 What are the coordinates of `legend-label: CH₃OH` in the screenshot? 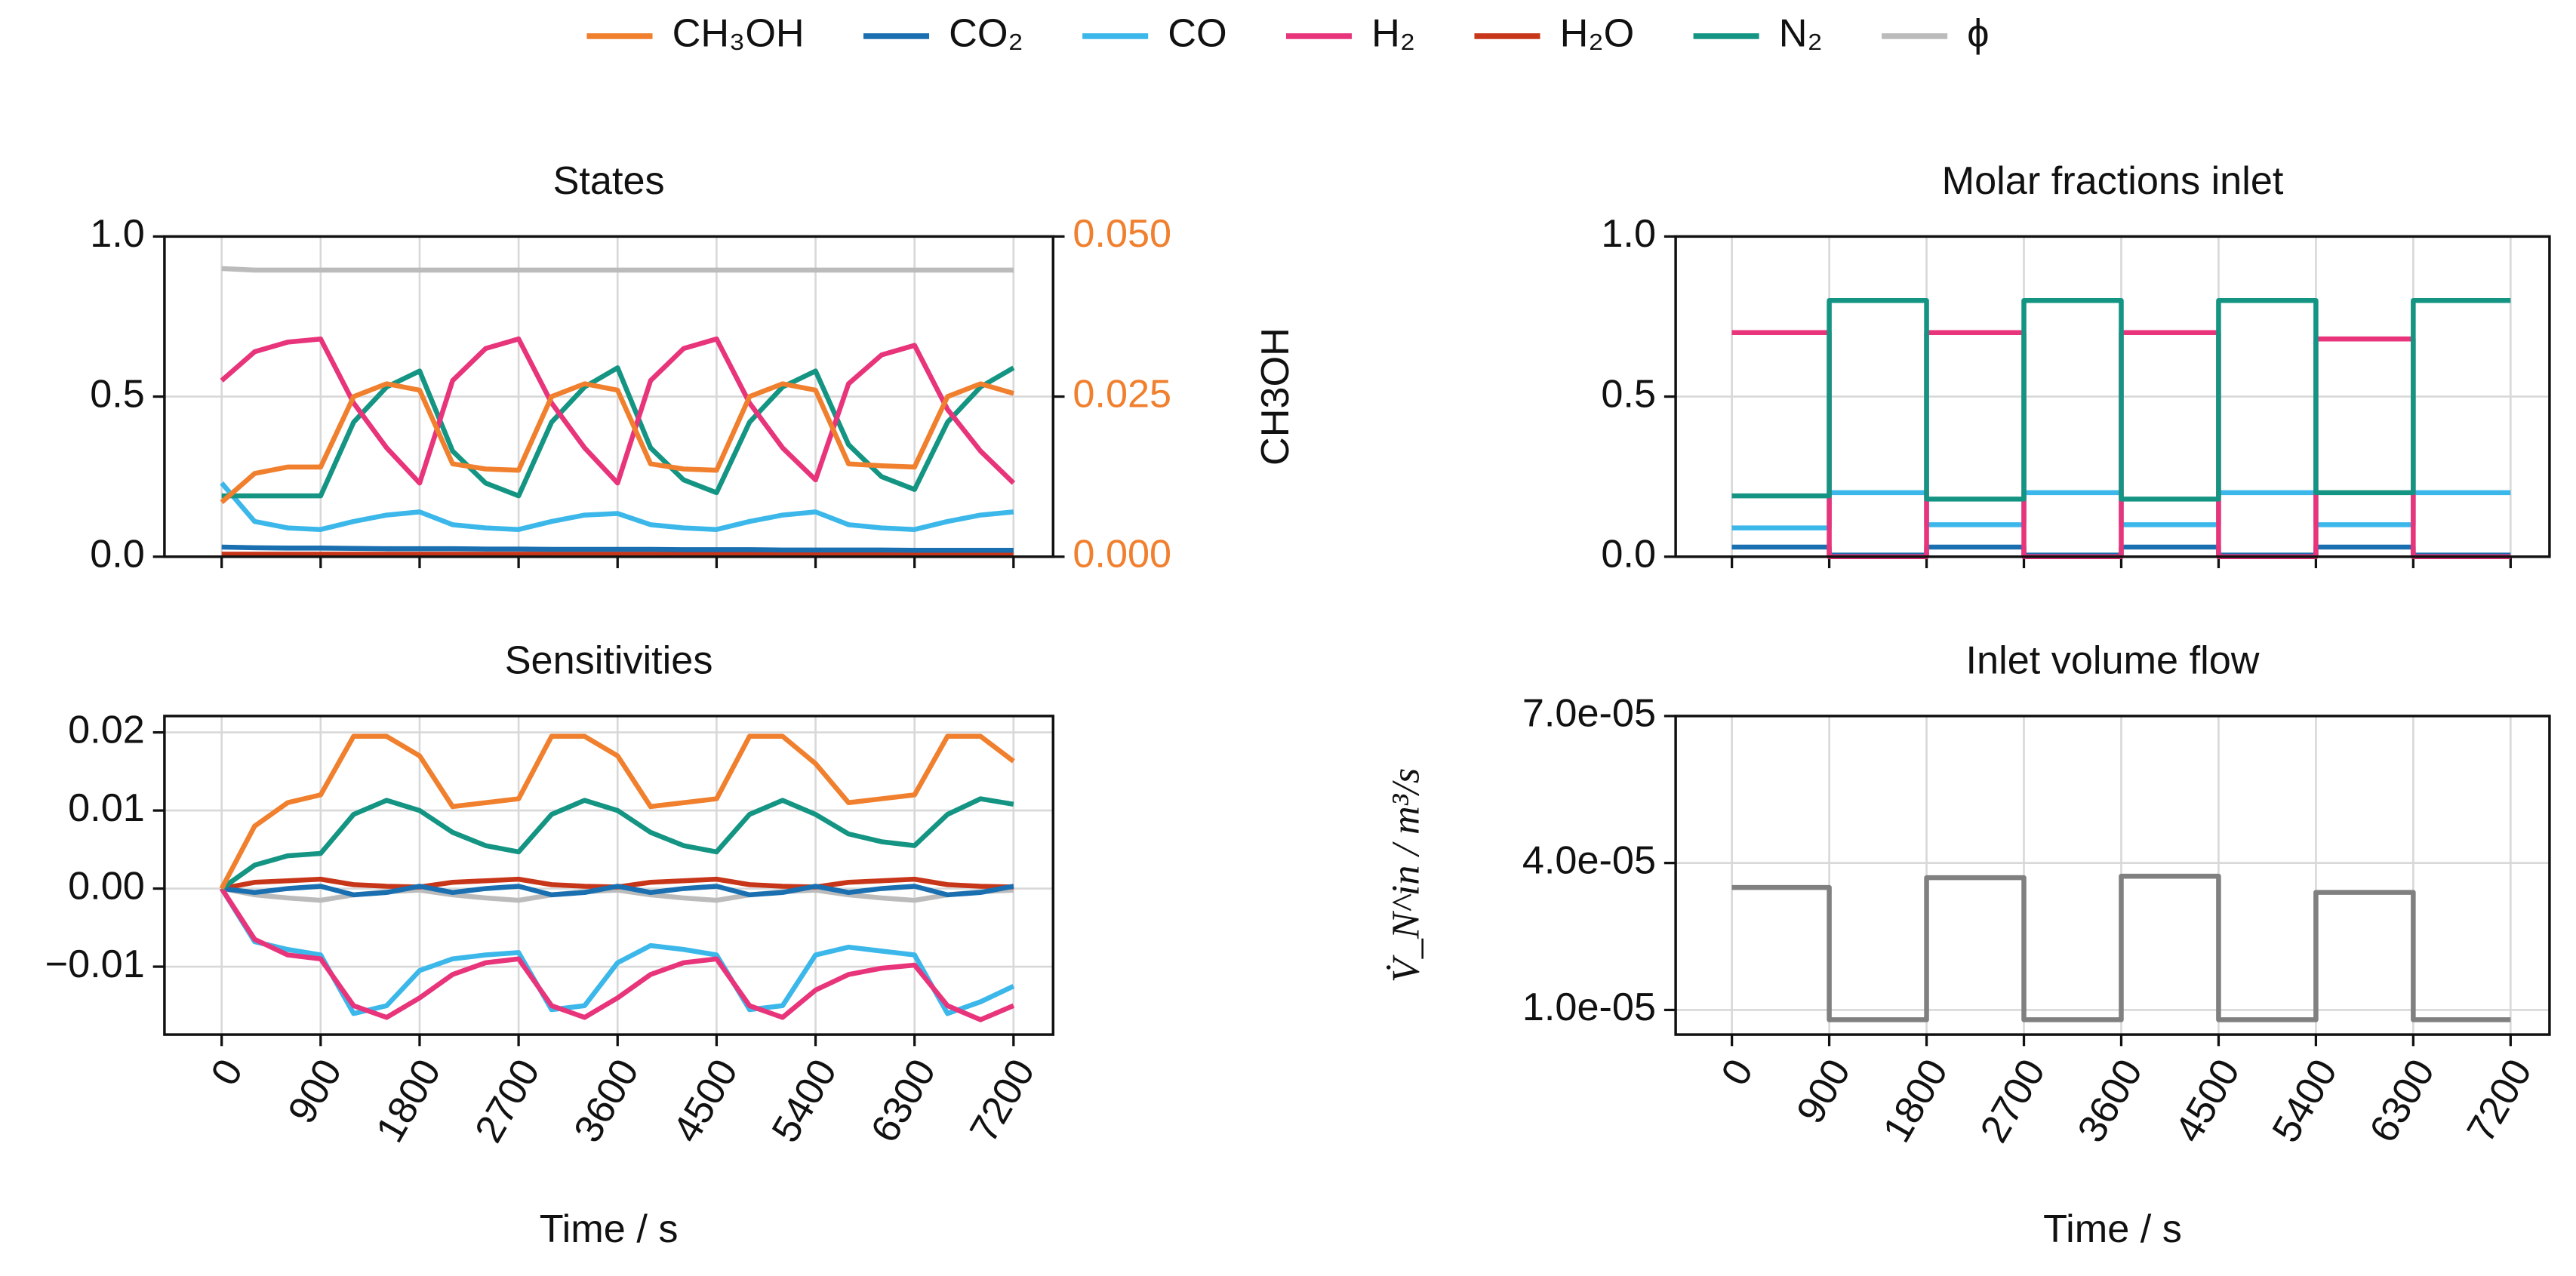 It's located at (738, 34).